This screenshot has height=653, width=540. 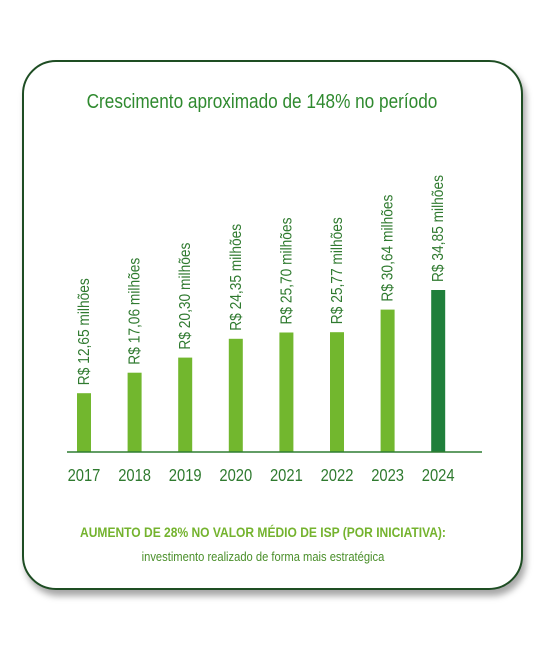 What do you see at coordinates (337, 270) in the screenshot?
I see `value-label-2022: R$ 25,77 milhões` at bounding box center [337, 270].